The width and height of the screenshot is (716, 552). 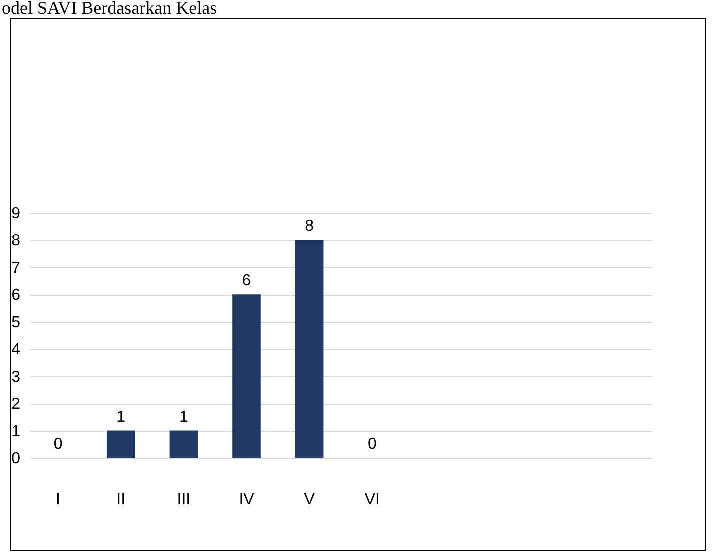 I want to click on y-tick-label: 6, so click(x=16, y=295).